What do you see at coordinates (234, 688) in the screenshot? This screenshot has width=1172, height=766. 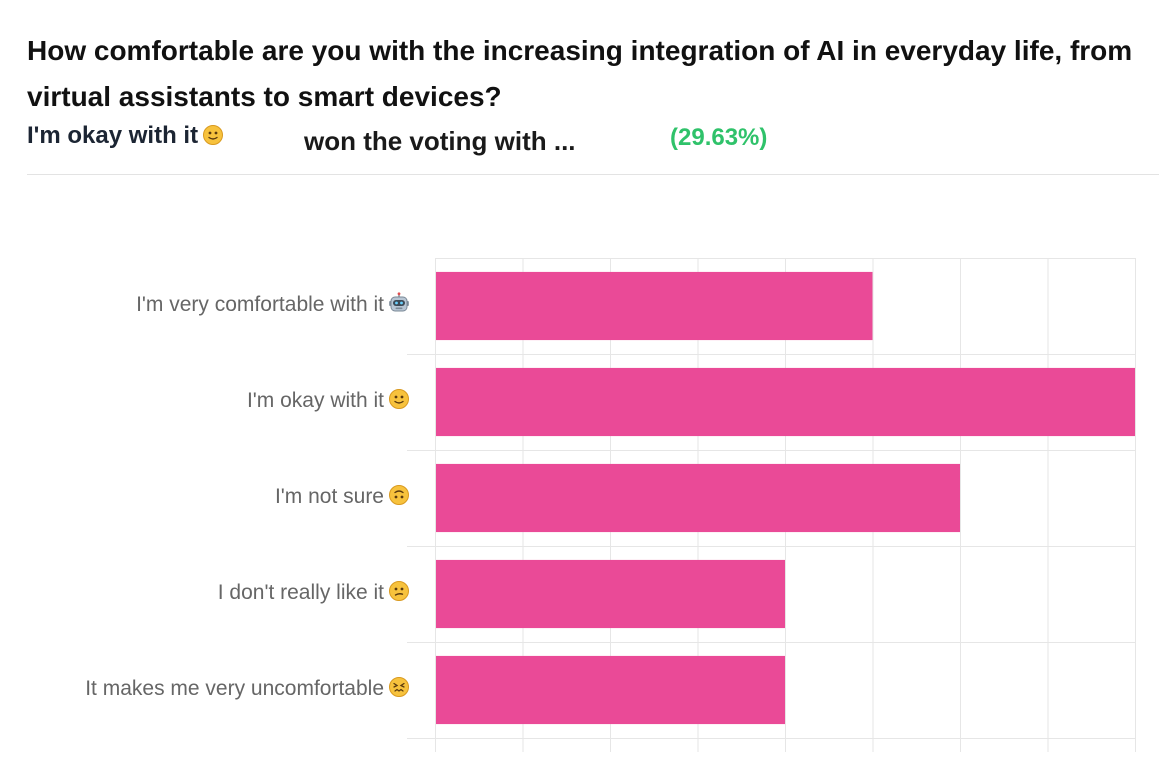 I see `category-label-text: It makes me very uncomfortable` at bounding box center [234, 688].